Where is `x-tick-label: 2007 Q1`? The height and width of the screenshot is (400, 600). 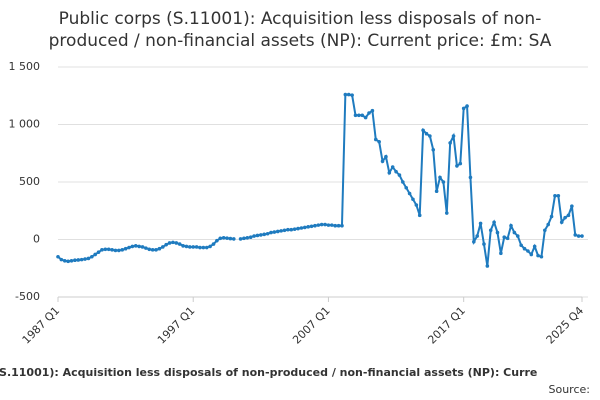
x-tick-label: 2007 Q1 is located at coordinates (311, 325).